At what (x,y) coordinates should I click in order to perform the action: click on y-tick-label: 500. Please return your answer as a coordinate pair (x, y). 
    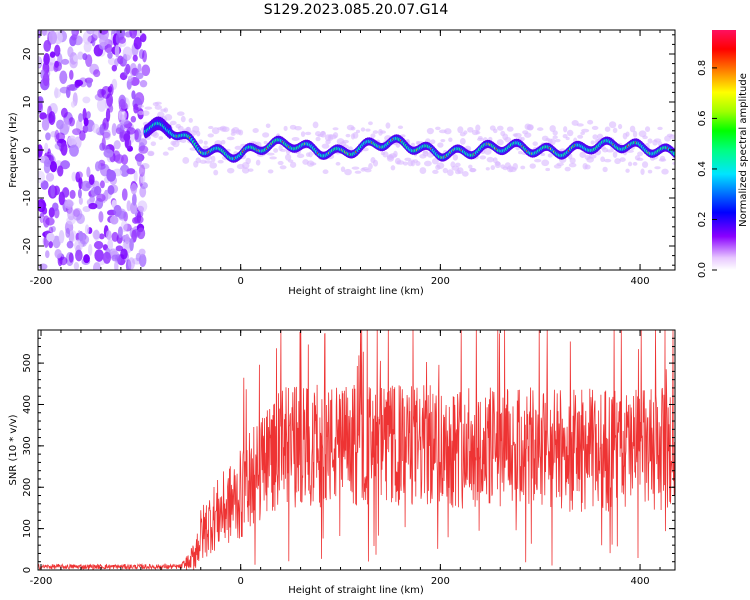
    Looking at the image, I should click on (27, 363).